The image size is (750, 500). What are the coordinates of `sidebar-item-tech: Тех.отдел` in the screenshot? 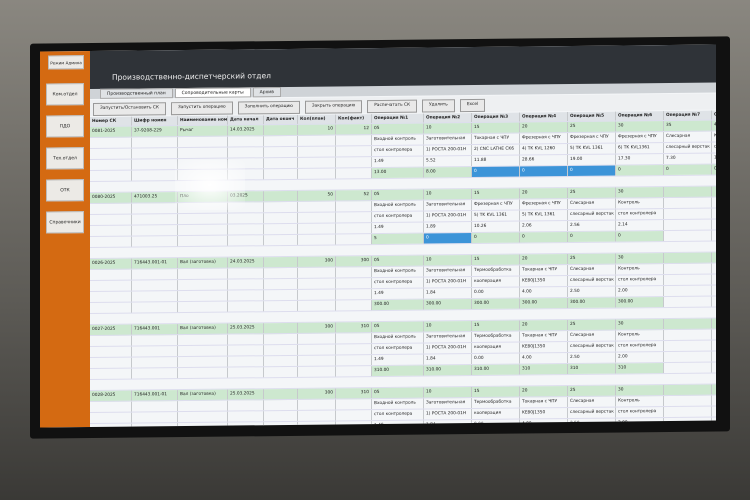 It's located at (65, 158).